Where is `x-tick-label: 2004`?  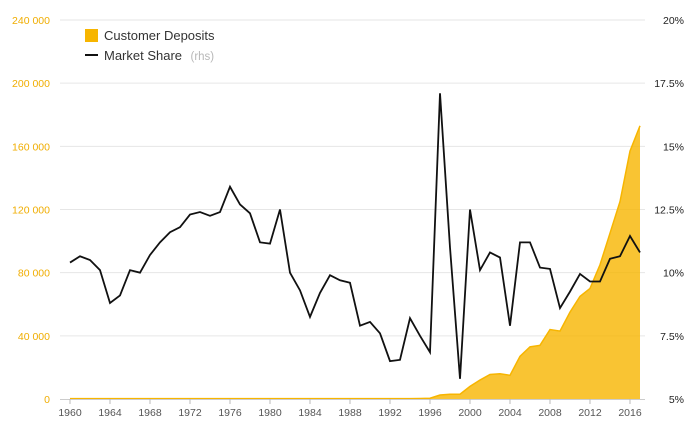 x-tick-label: 2004 is located at coordinates (510, 413).